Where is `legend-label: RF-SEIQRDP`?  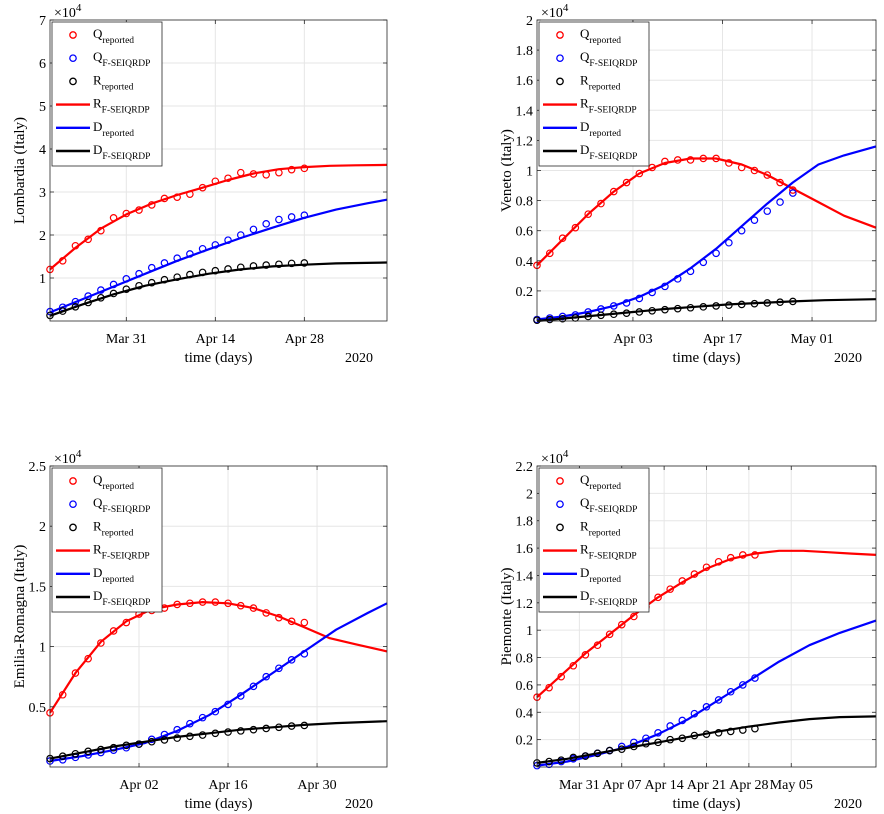
legend-label: RF-SEIQRDP is located at coordinates (608, 552).